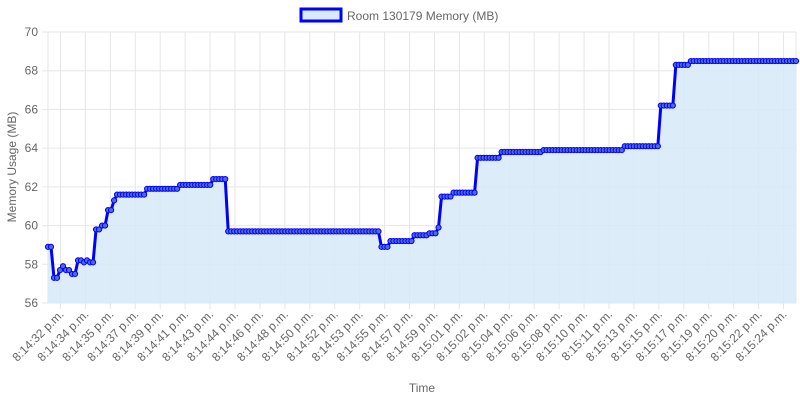  Describe the element at coordinates (422, 388) in the screenshot. I see `x-axis-title: Time` at that location.